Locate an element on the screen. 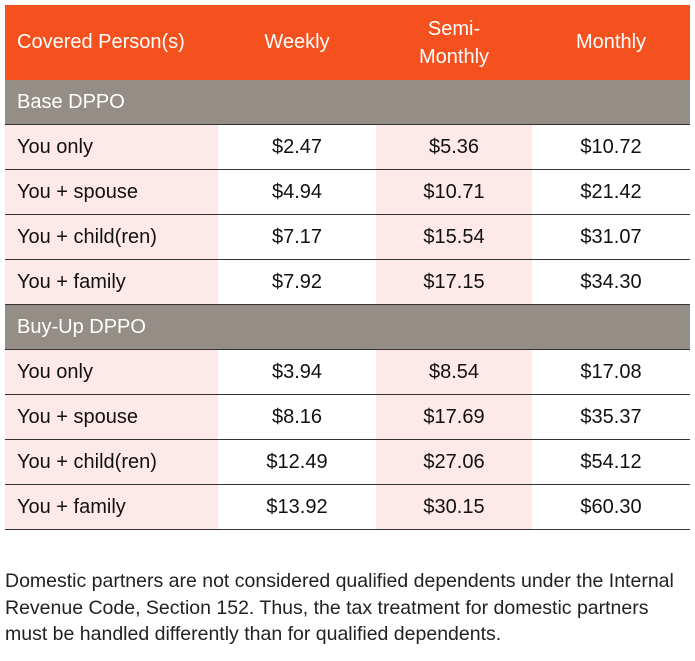 The image size is (695, 661). header-cell: Weekly is located at coordinates (297, 42).